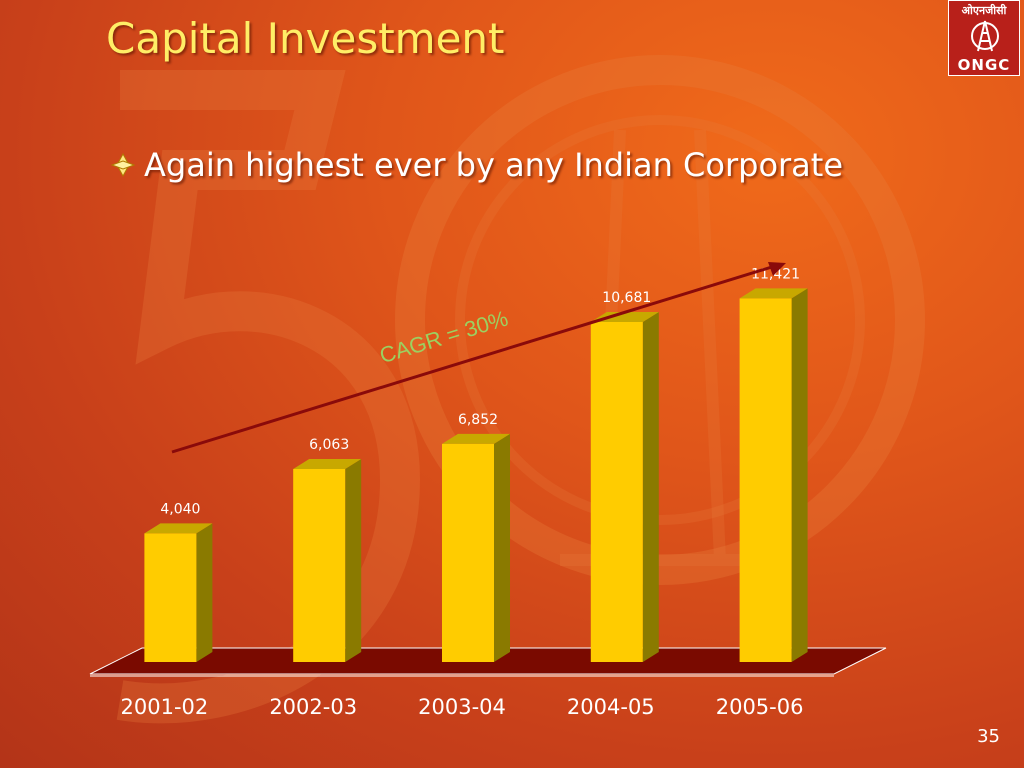  What do you see at coordinates (313, 707) in the screenshot?
I see `x-tick-label-2002-03: 2002-03` at bounding box center [313, 707].